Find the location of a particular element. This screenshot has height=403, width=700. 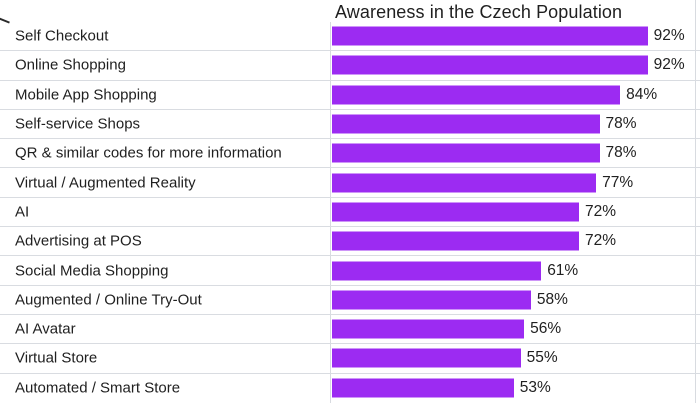

value-label: 53% is located at coordinates (535, 388).